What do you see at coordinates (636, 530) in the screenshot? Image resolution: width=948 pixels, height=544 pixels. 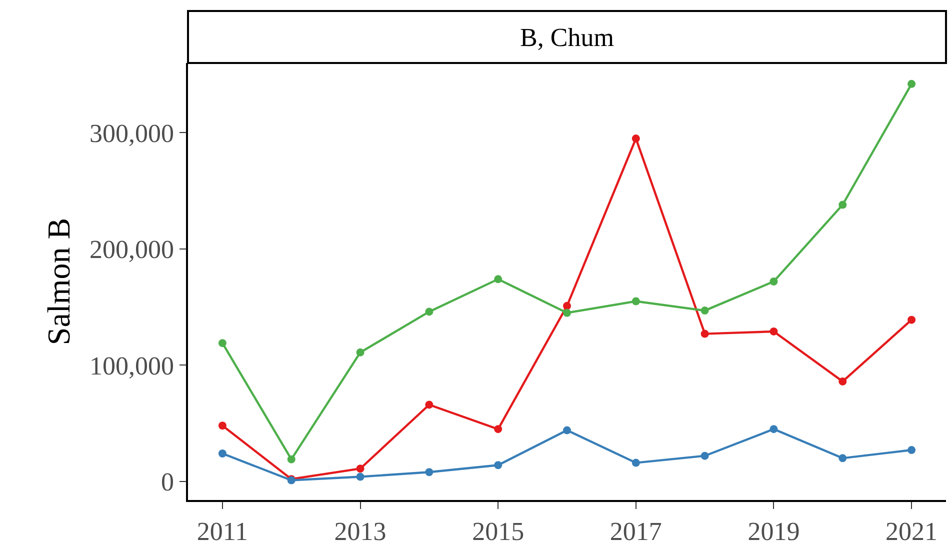 I see `x-tick-label: 2017` at bounding box center [636, 530].